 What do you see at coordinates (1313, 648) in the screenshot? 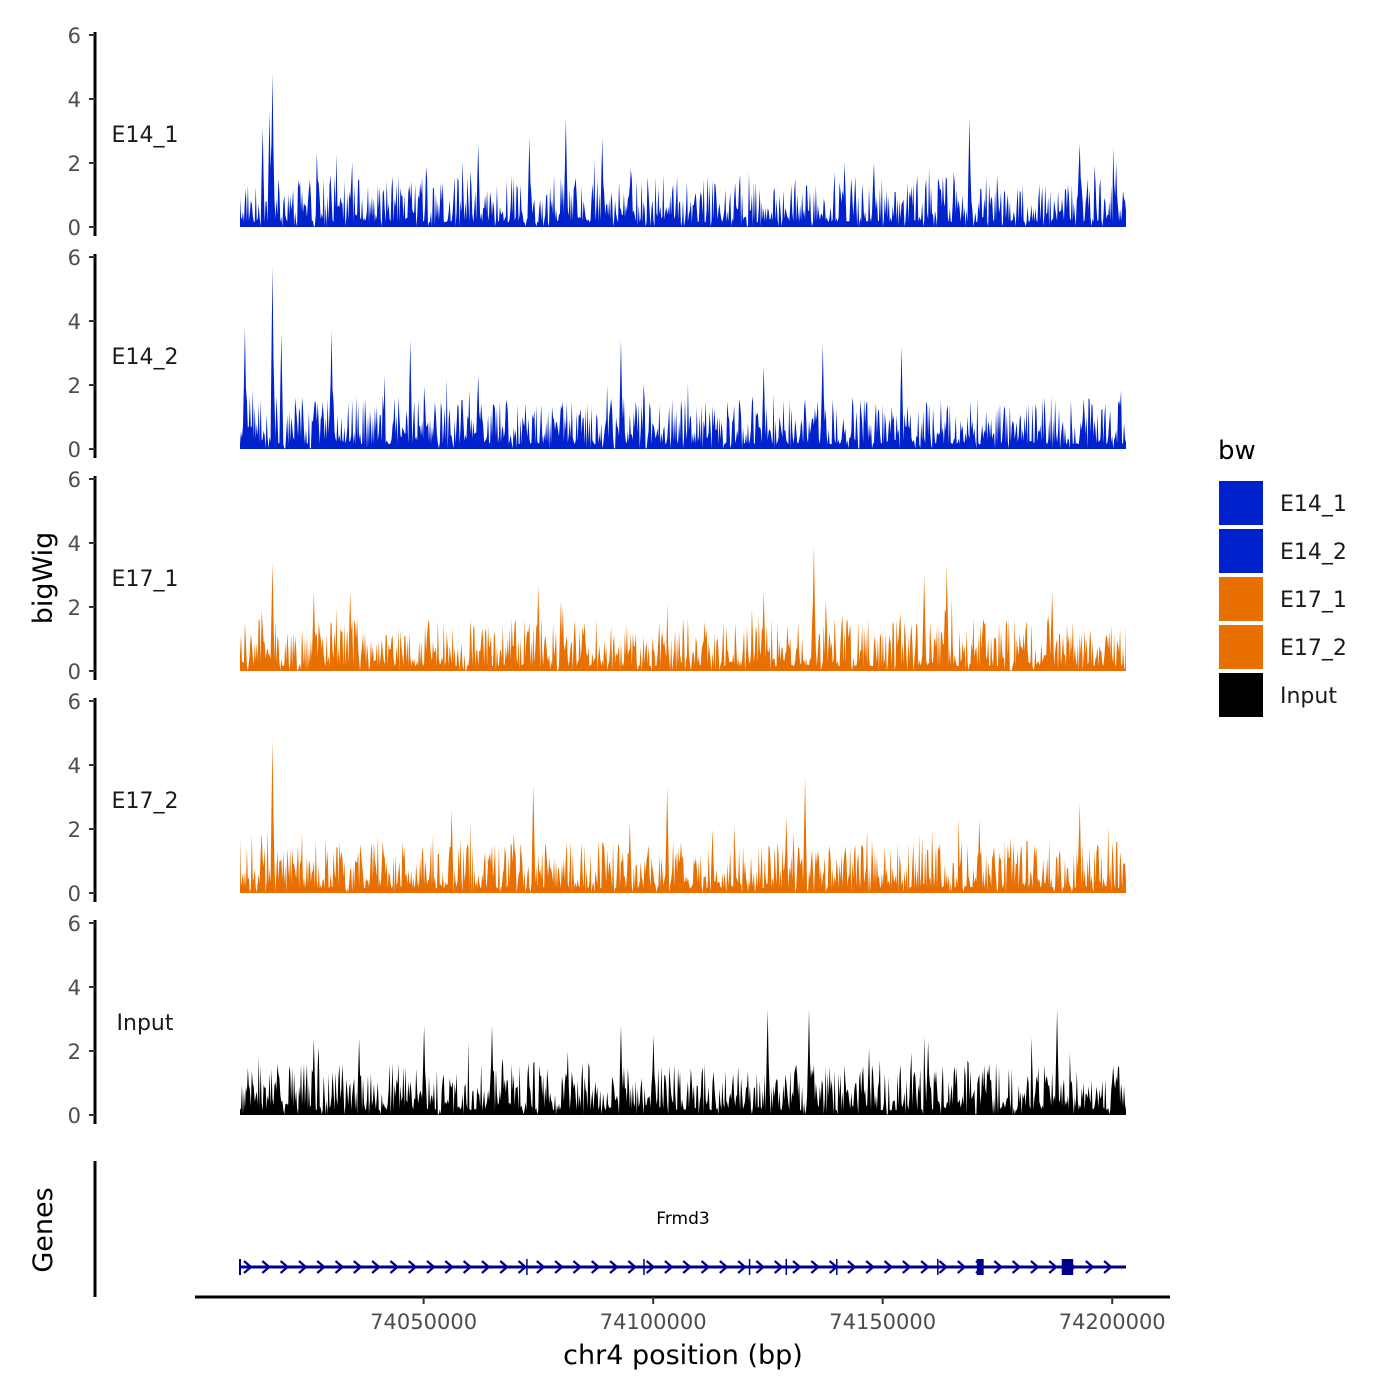
I see `legend-label-E17_2: E17_2` at bounding box center [1313, 648].